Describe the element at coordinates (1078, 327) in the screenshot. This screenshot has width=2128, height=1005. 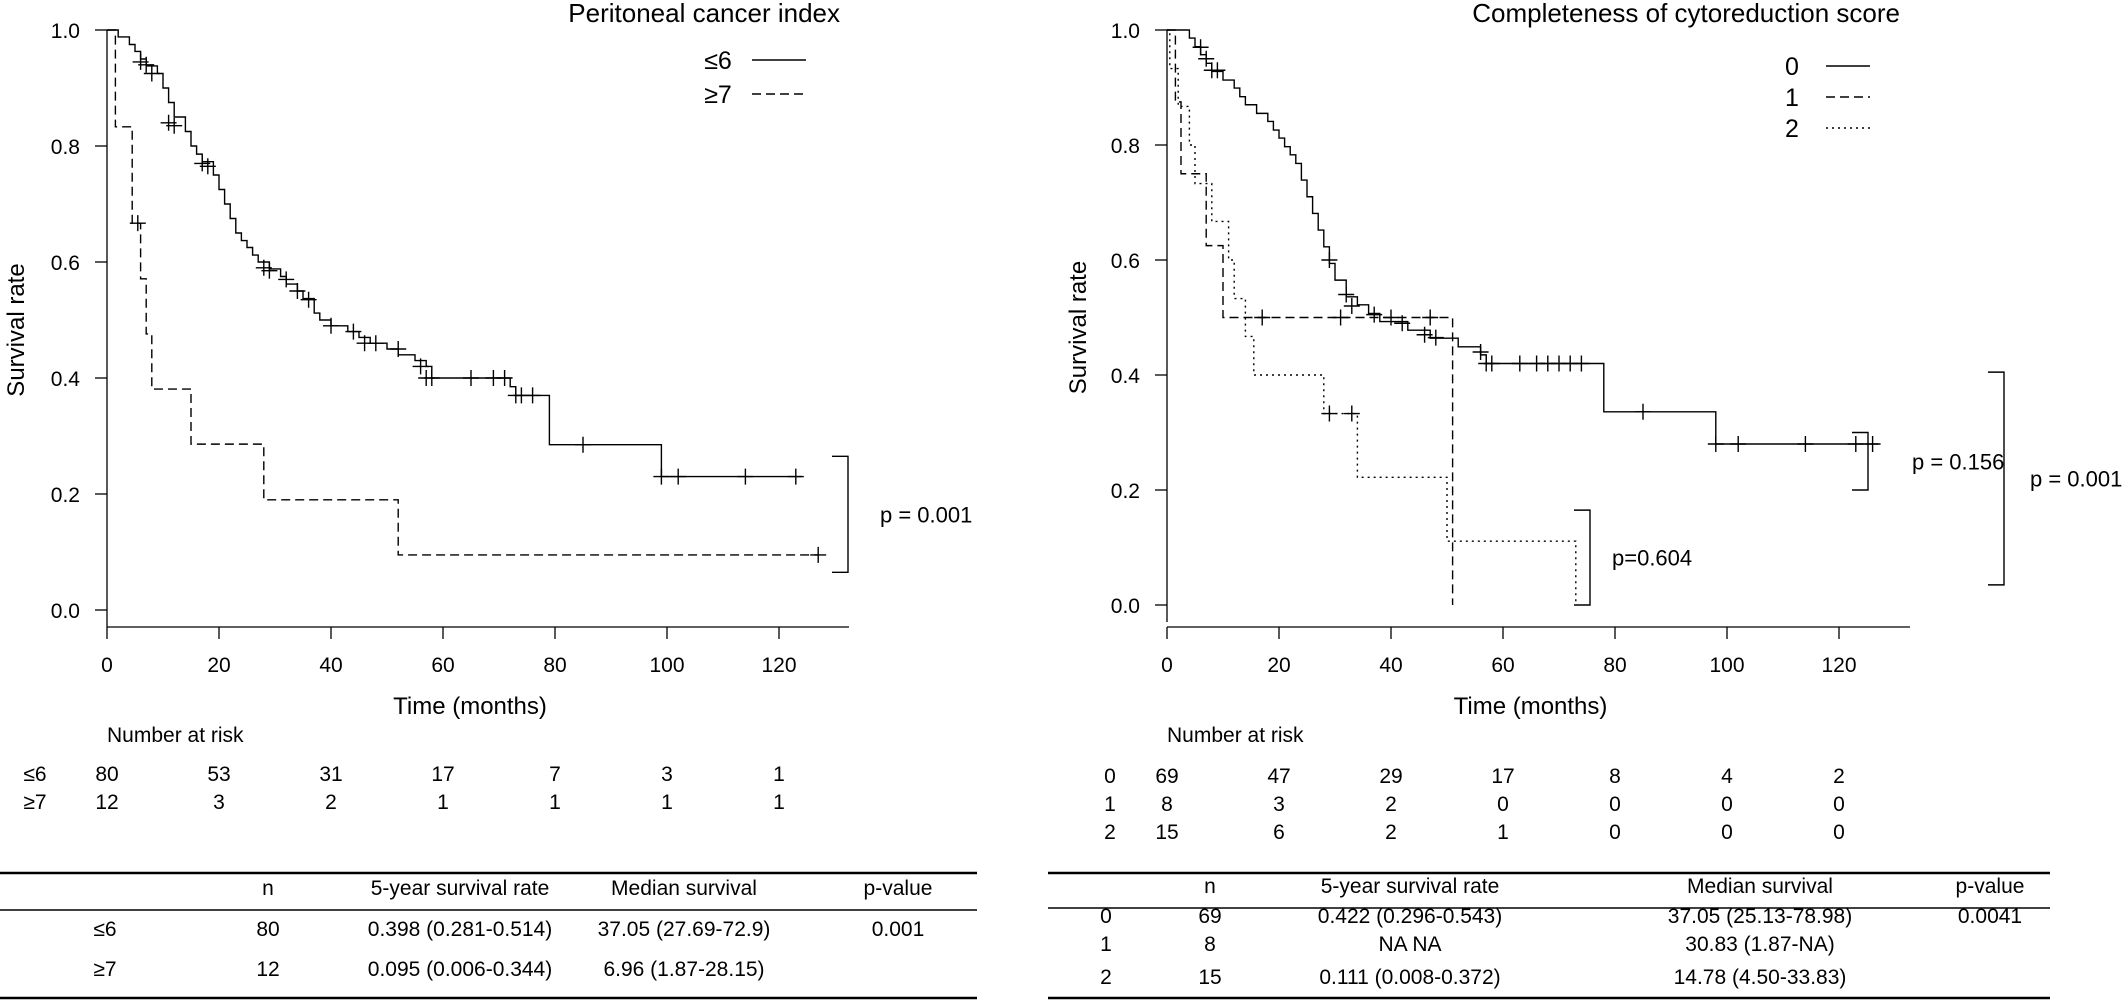
I see `y-axis-title: Survival rate` at that location.